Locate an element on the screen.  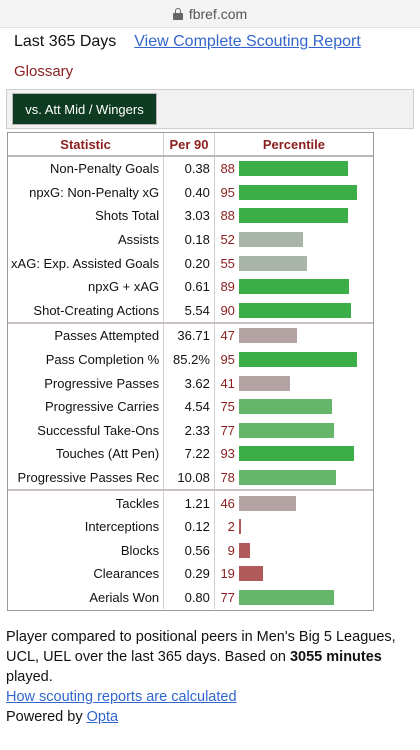
table-row: Interceptions 0.12 2 is located at coordinates (190, 526).